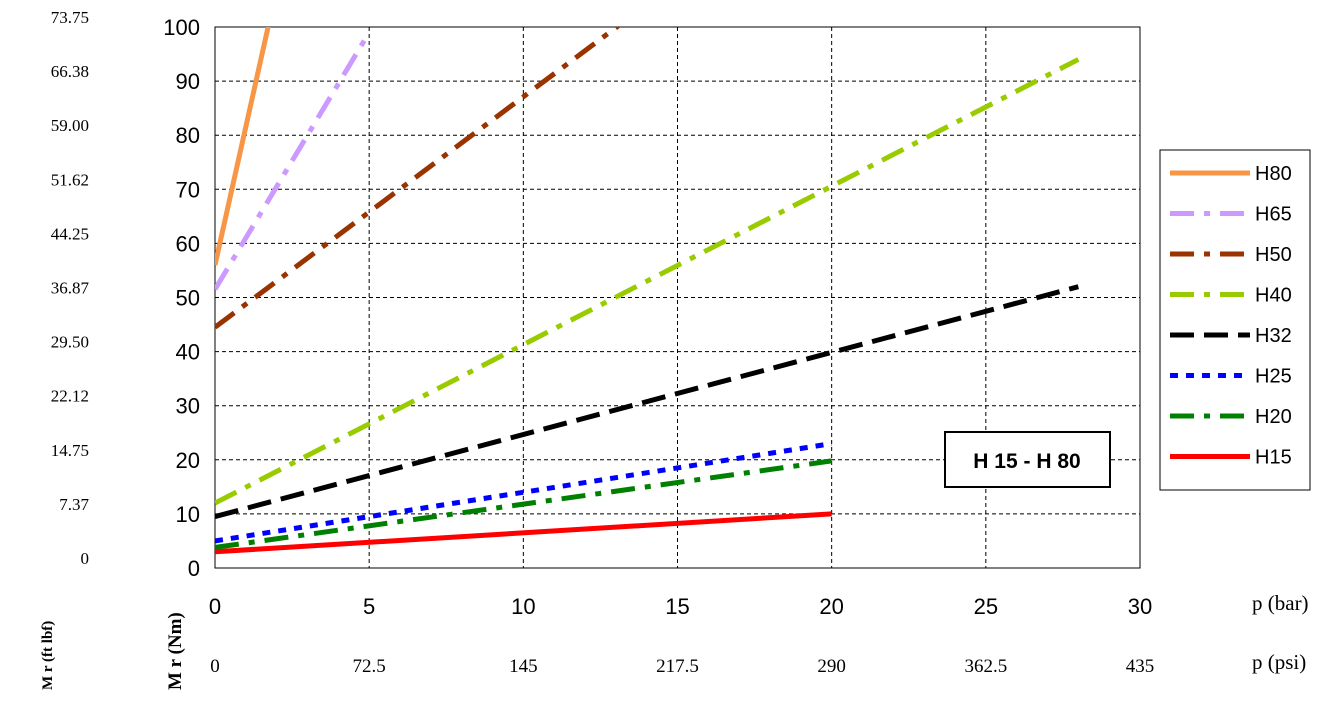  What do you see at coordinates (985, 666) in the screenshot?
I see `x-secondary-tick-label: 362.5` at bounding box center [985, 666].